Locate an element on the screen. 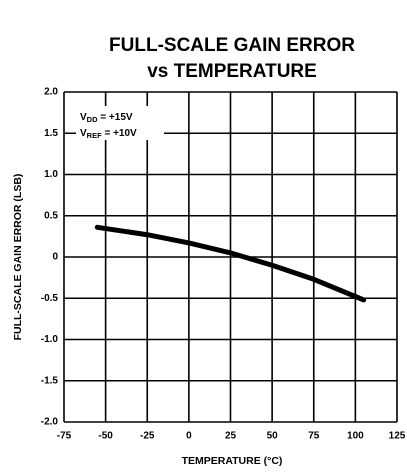 Image resolution: width=407 pixels, height=473 pixels. annotation-part: DD is located at coordinates (92, 119).